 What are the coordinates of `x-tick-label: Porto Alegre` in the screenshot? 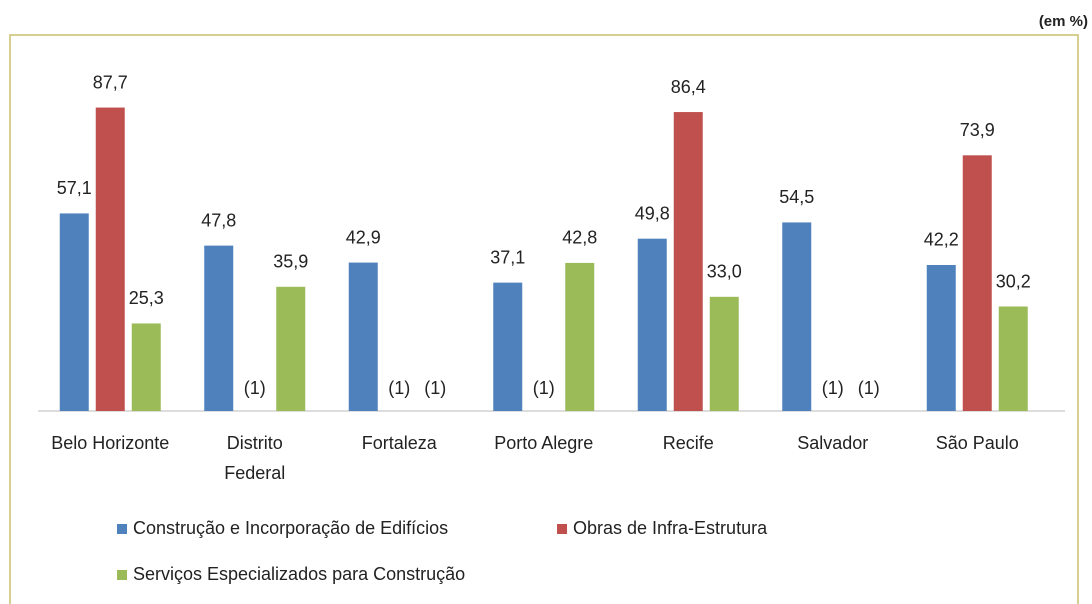 It's located at (544, 443).